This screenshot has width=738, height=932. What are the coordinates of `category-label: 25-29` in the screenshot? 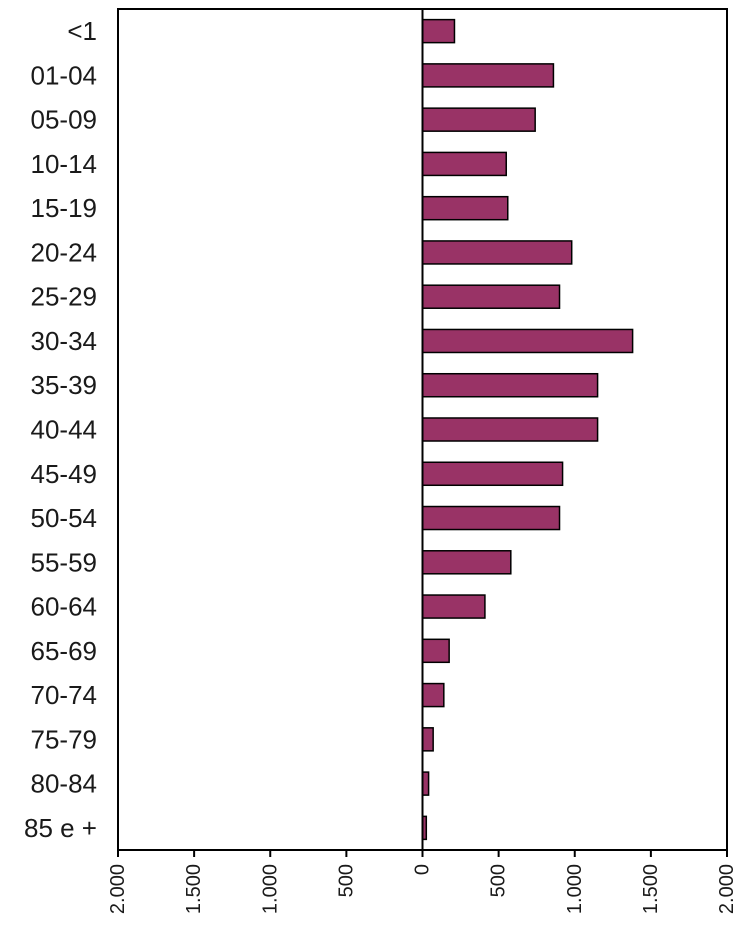 It's located at (64, 297).